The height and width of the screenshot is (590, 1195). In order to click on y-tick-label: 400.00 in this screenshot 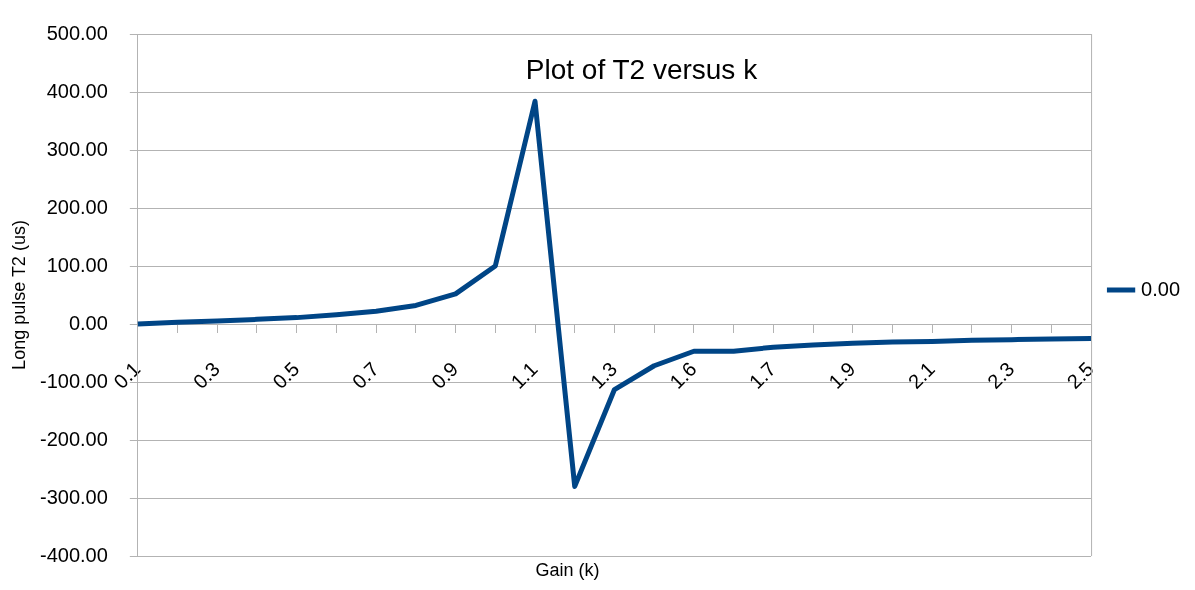, I will do `click(77, 90)`.